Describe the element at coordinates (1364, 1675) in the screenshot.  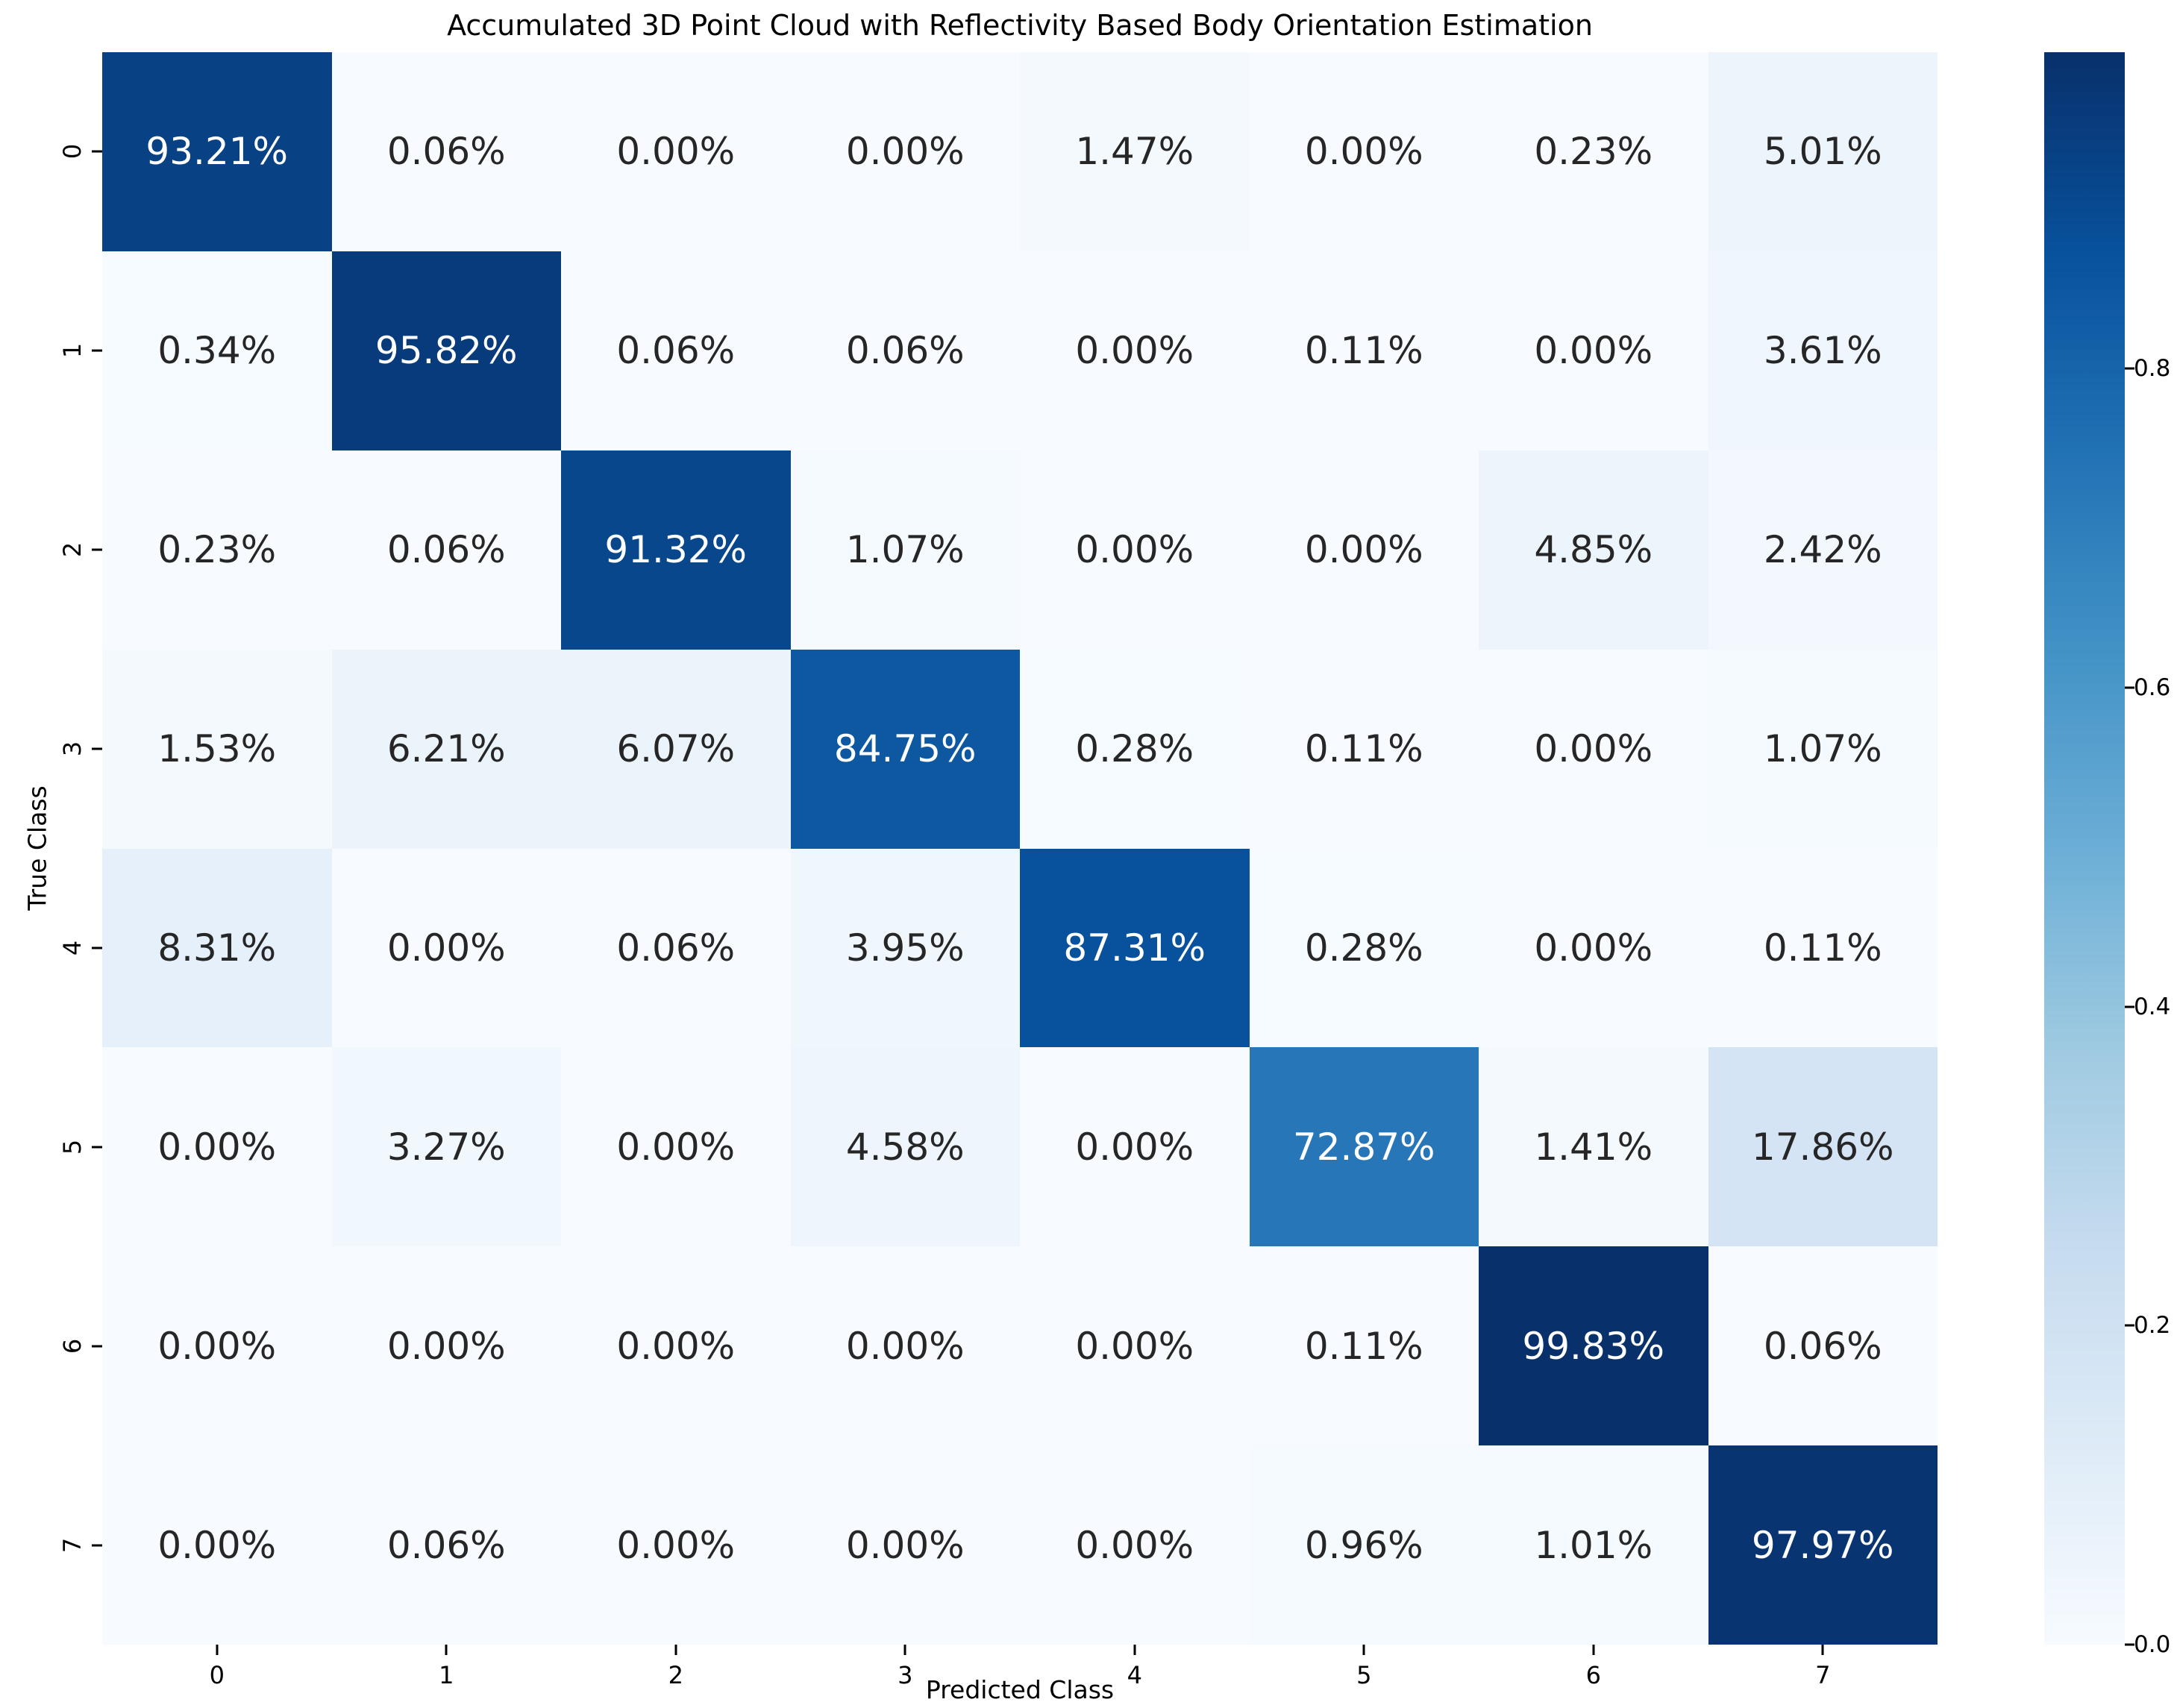
I see `x-tick-label-5: 5` at that location.